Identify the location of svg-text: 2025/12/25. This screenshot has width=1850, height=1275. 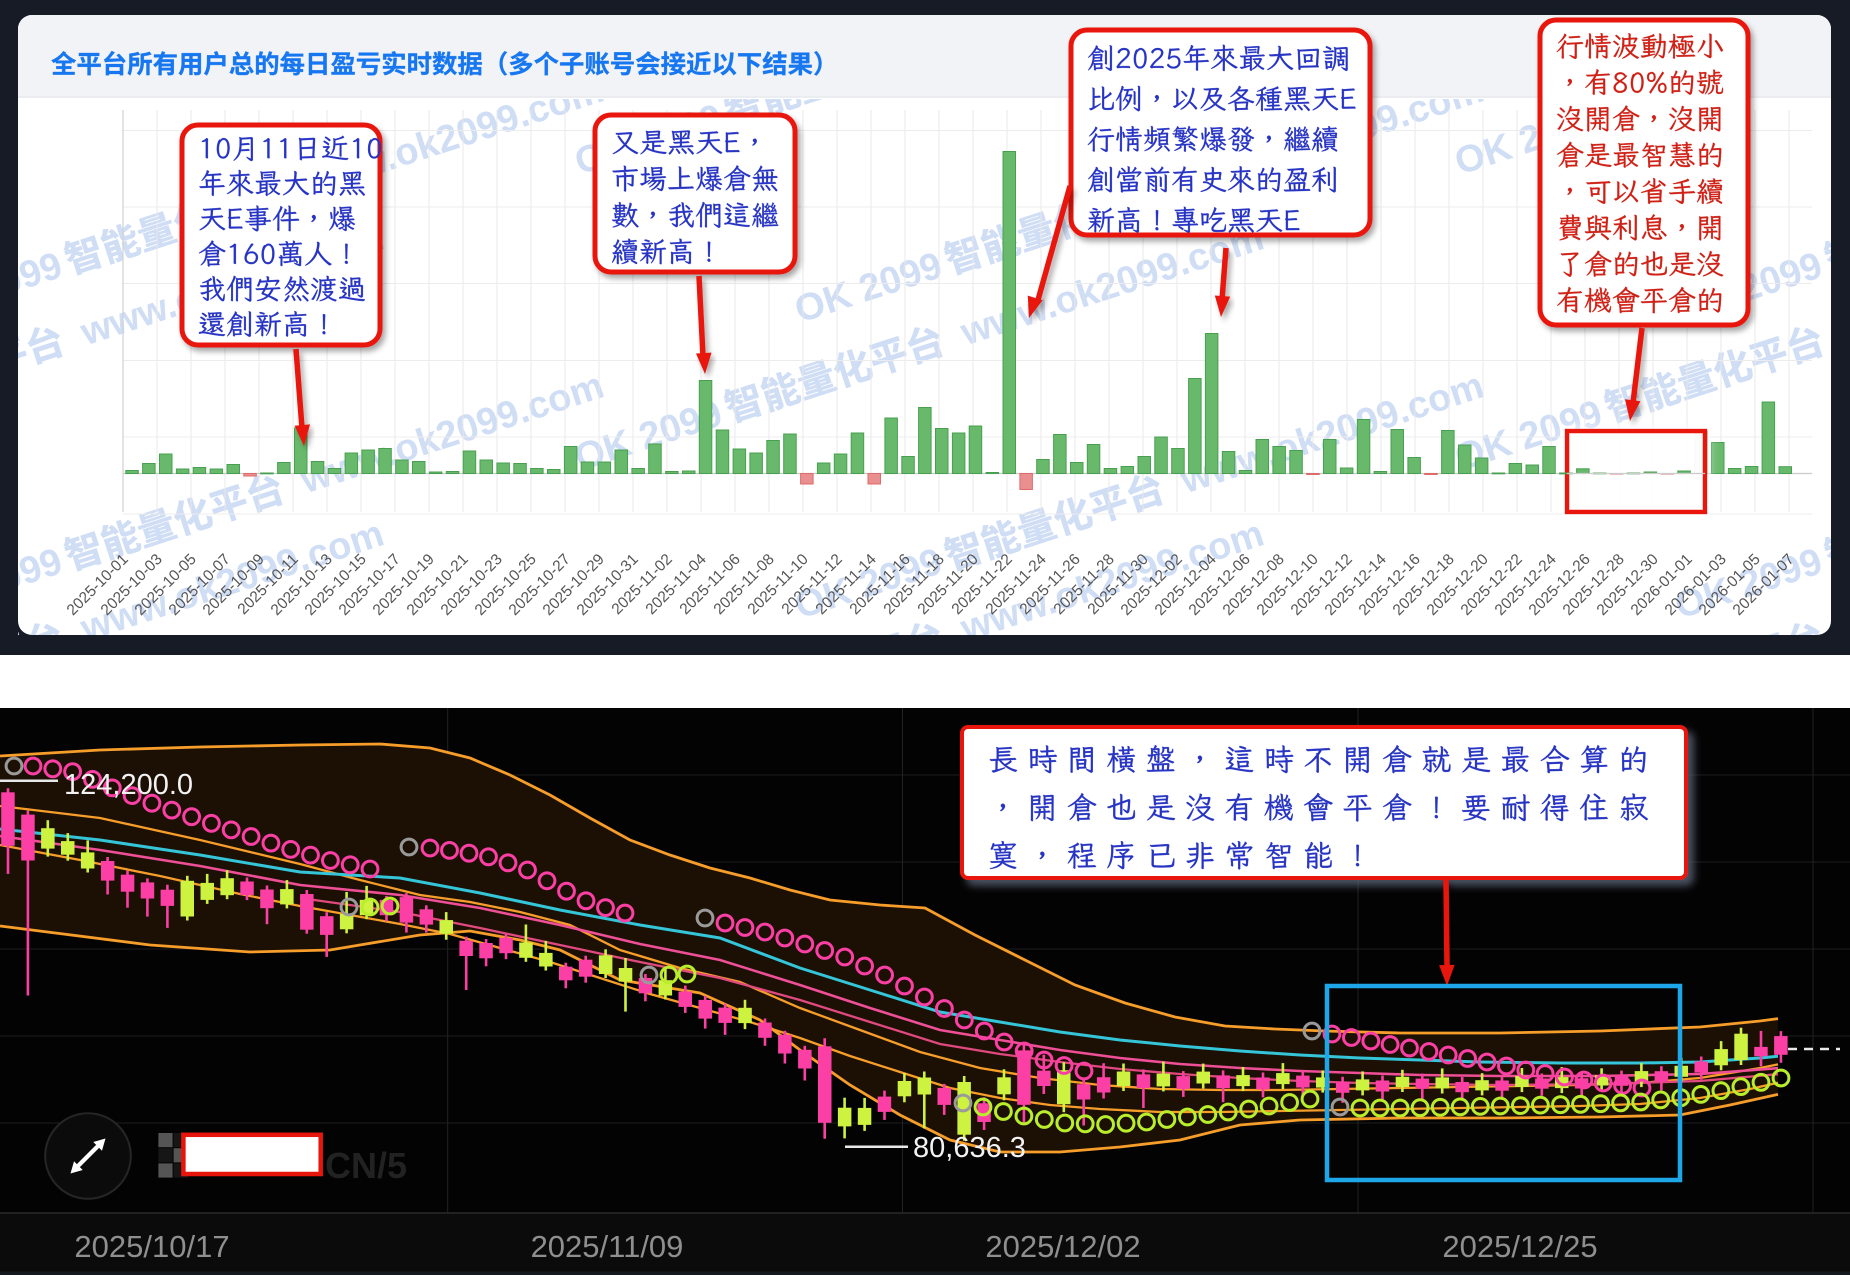
(1519, 1246).